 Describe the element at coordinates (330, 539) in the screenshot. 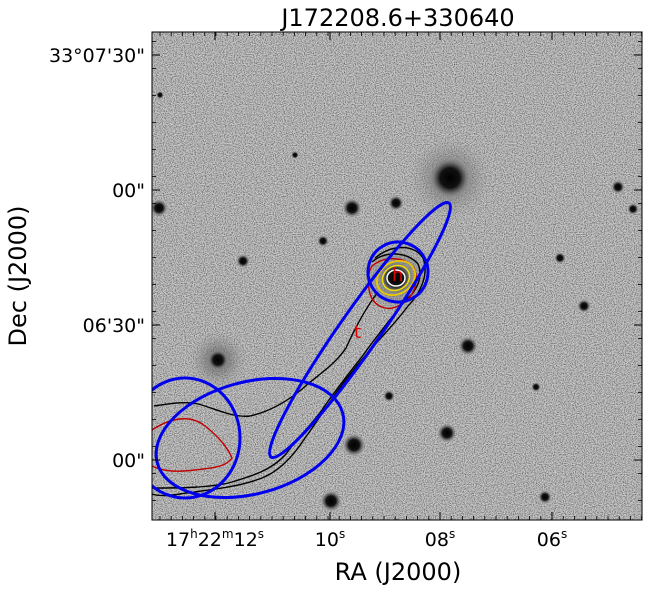

I see `ra-tick-label: 10s` at that location.